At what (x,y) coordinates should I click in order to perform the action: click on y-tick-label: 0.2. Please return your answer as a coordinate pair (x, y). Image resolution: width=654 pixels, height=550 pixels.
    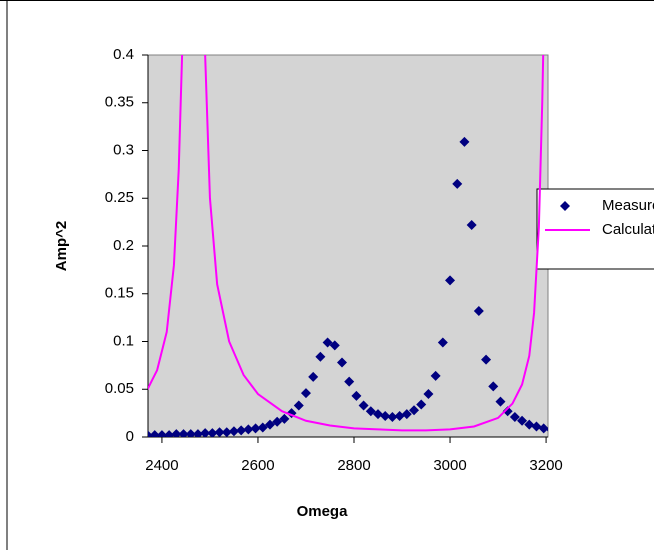
    Looking at the image, I should click on (123, 245).